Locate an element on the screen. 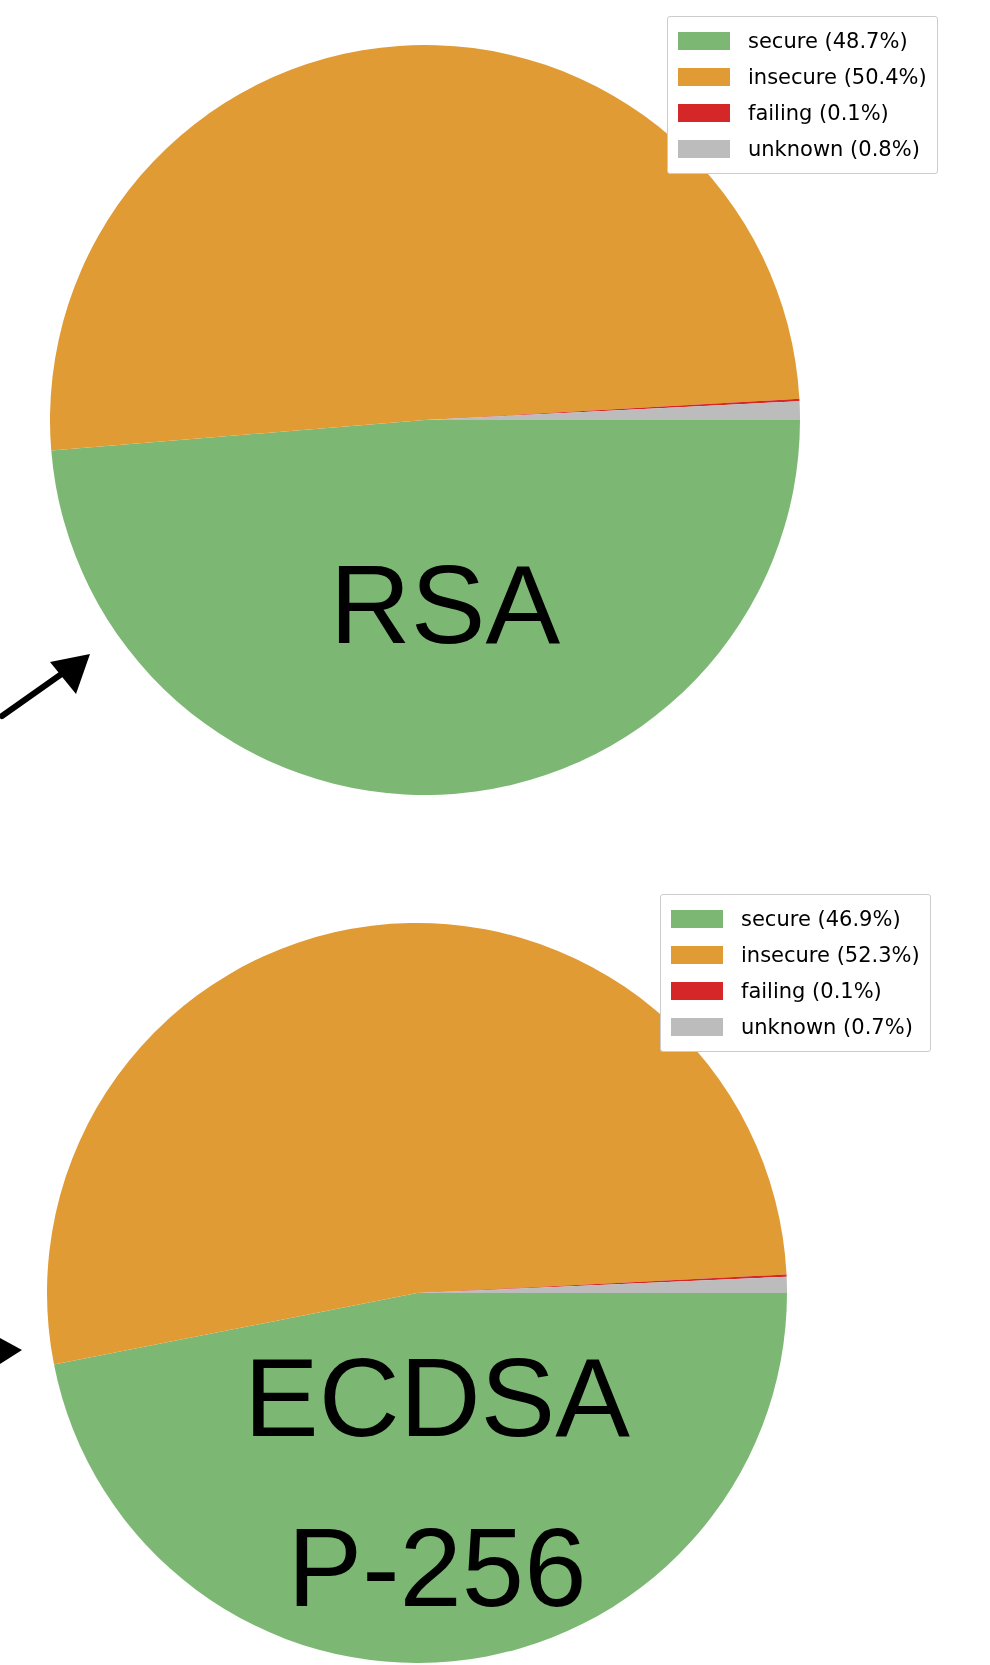 This screenshot has height=1665, width=990. text: RSA is located at coordinates (445, 605).